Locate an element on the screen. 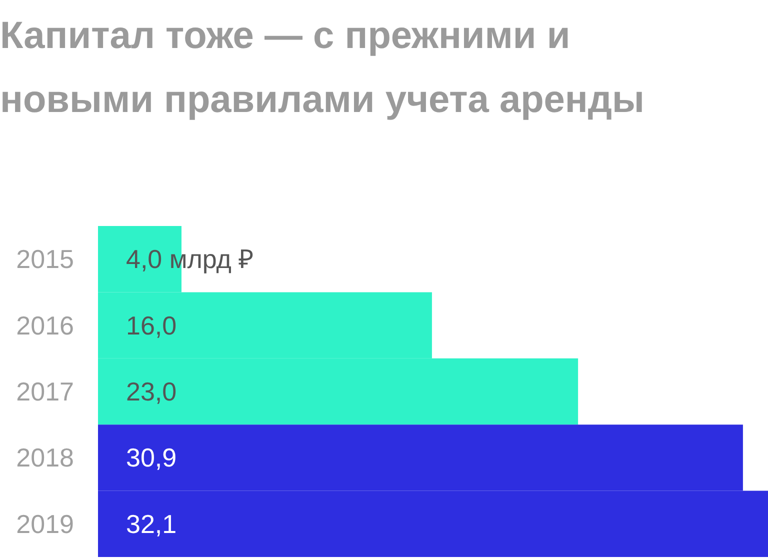 Image resolution: width=768 pixels, height=559 pixels. y-tick-label: 2016 is located at coordinates (45, 325).